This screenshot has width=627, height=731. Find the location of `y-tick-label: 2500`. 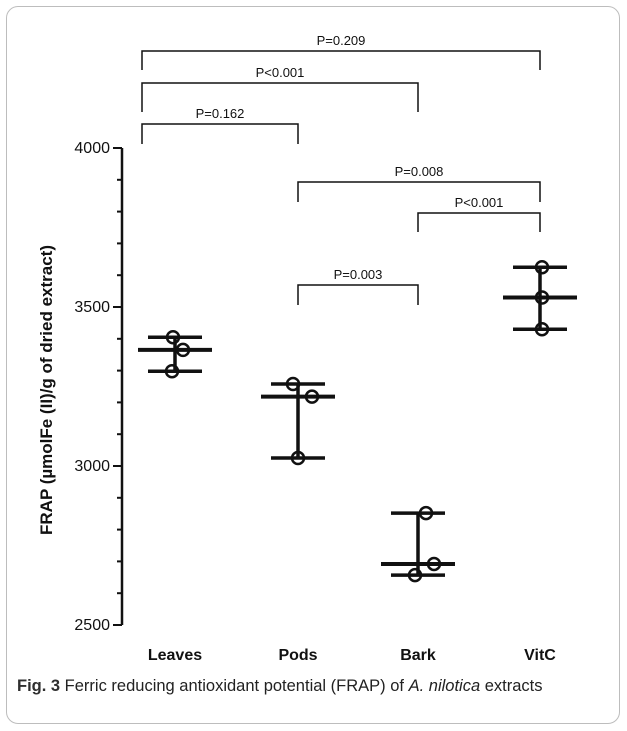

y-tick-label: 2500 is located at coordinates (92, 625).